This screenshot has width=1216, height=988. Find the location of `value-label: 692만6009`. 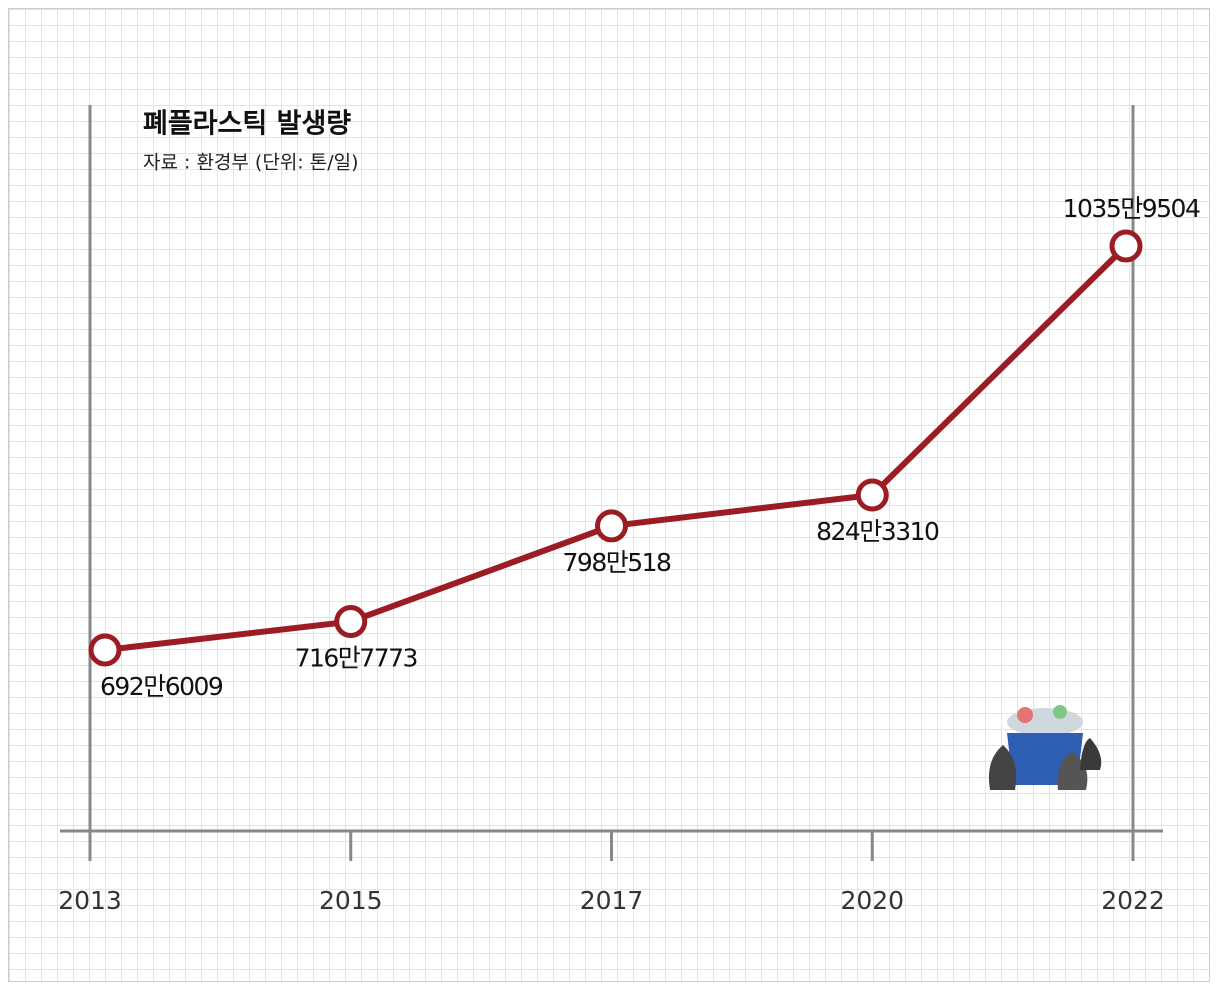

value-label: 692만6009 is located at coordinates (161, 686).